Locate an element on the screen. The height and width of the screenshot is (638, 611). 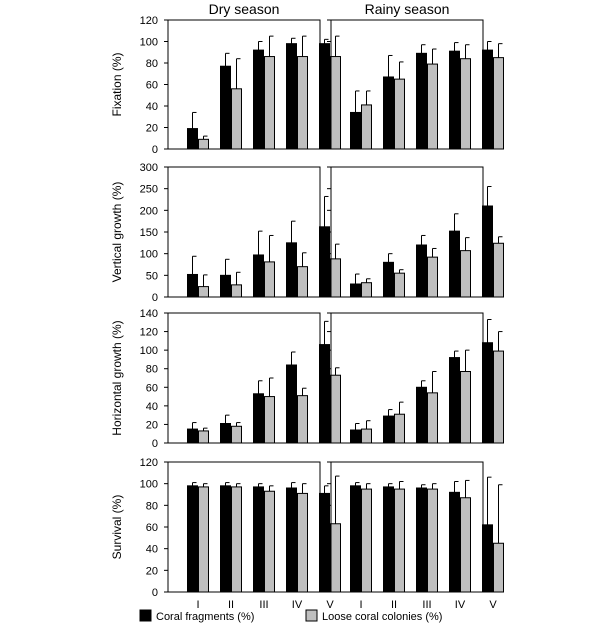
legend-swatch-colonies is located at coordinates (311, 615).